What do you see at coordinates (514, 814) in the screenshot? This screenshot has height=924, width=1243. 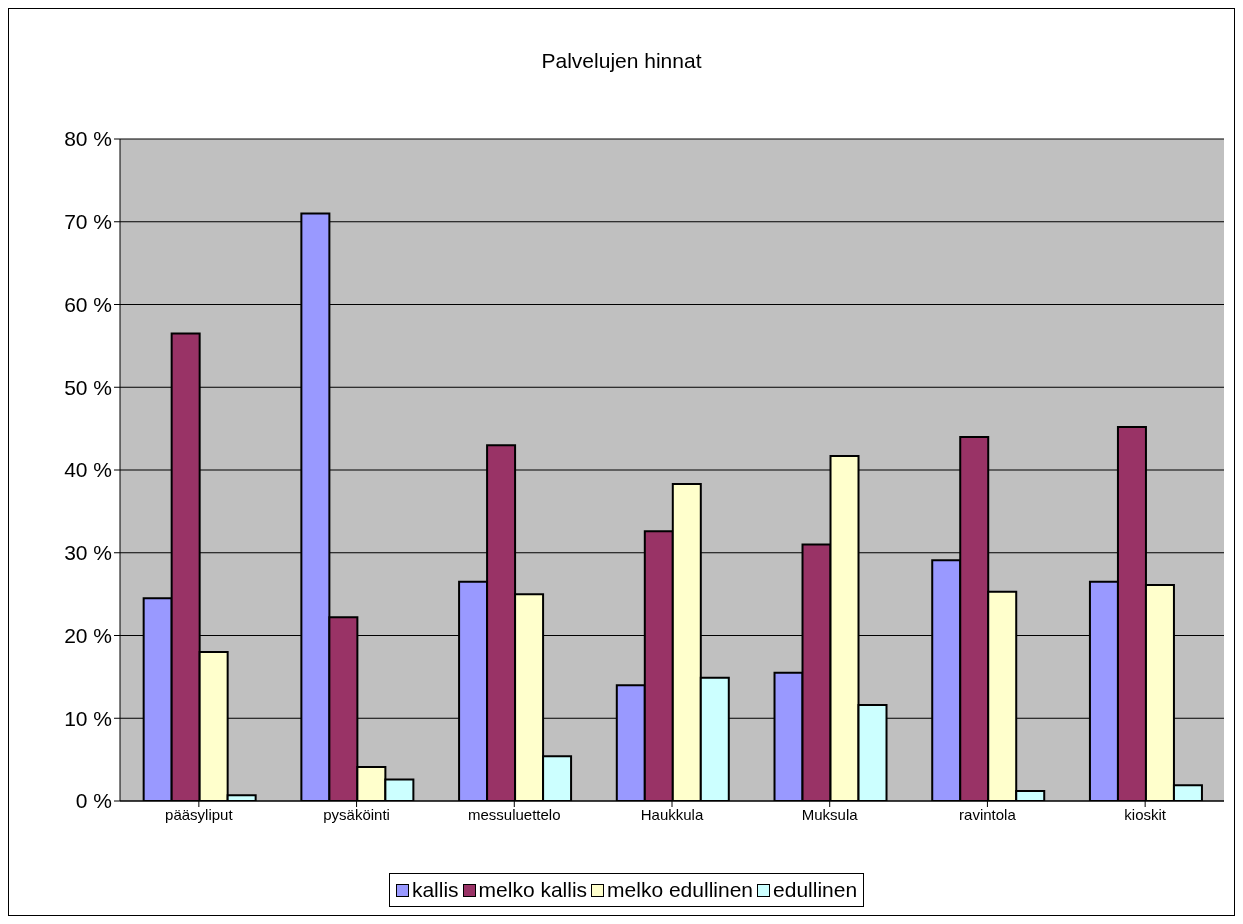 I see `x-tick-label: messuluettelo` at bounding box center [514, 814].